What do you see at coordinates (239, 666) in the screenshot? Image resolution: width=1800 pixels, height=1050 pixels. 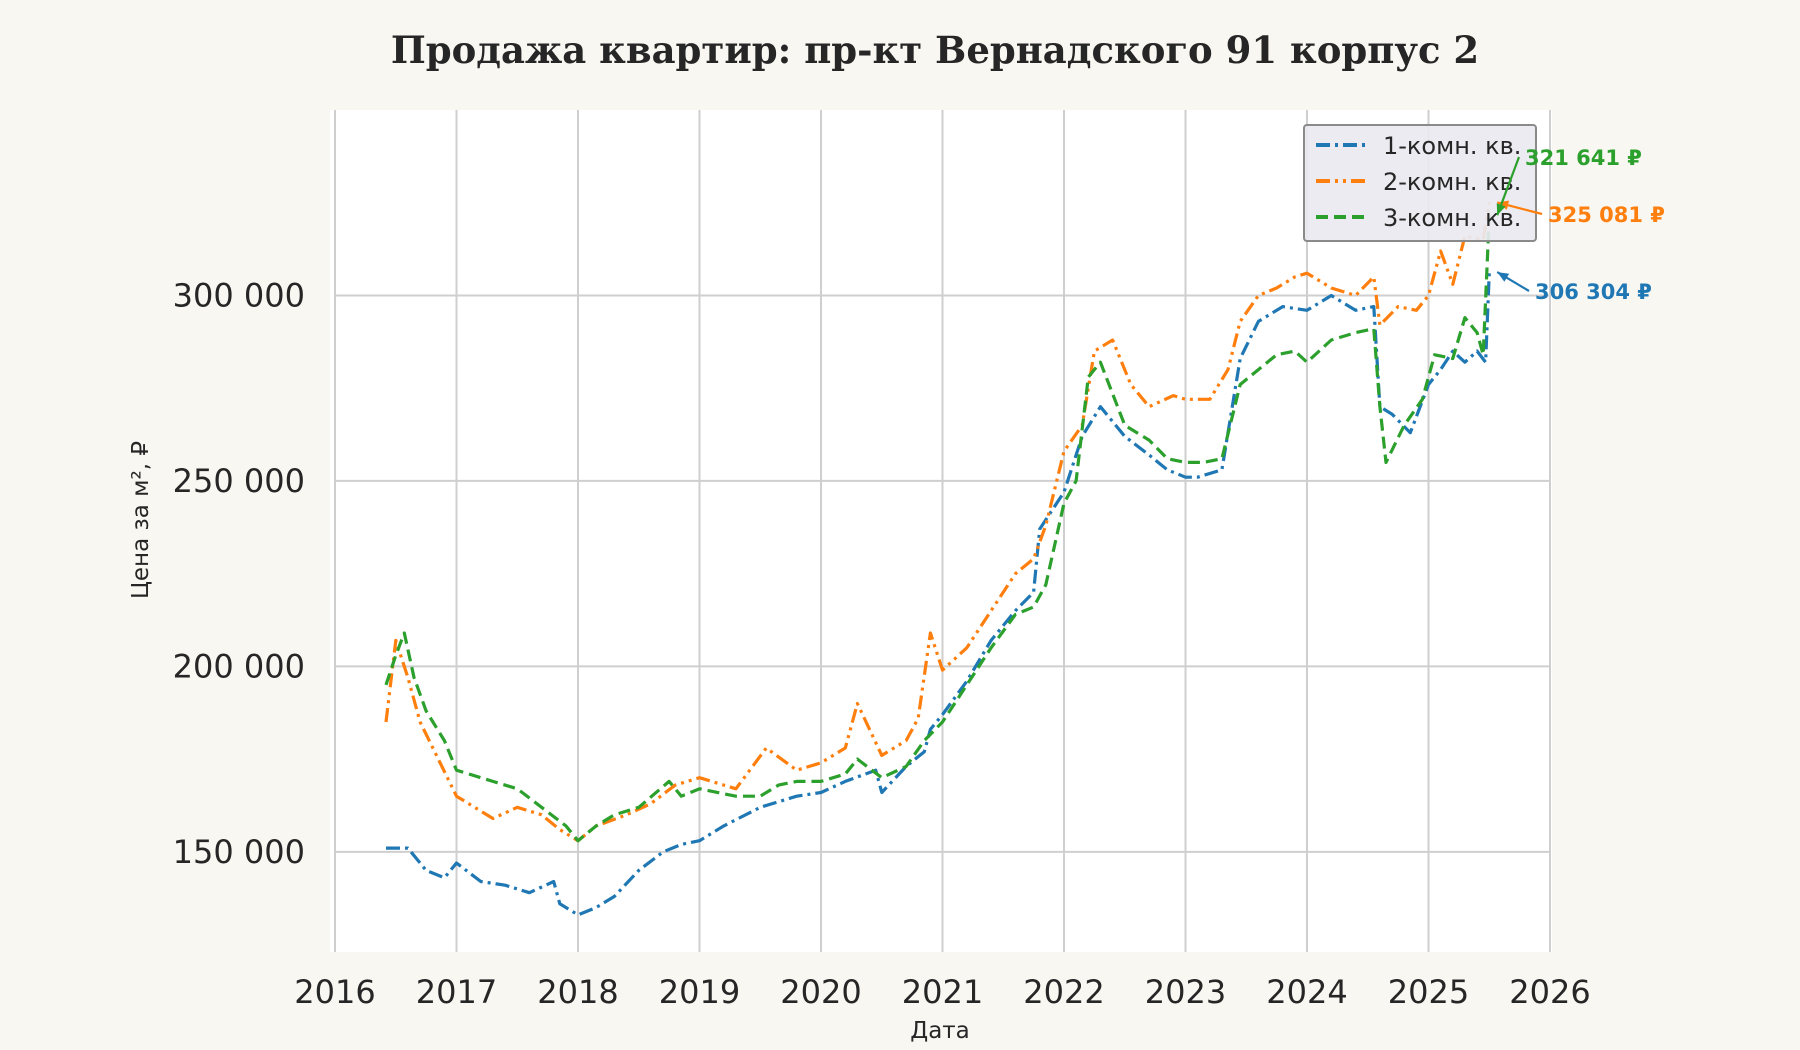 I see `y-tick-label: 200 000` at bounding box center [239, 666].